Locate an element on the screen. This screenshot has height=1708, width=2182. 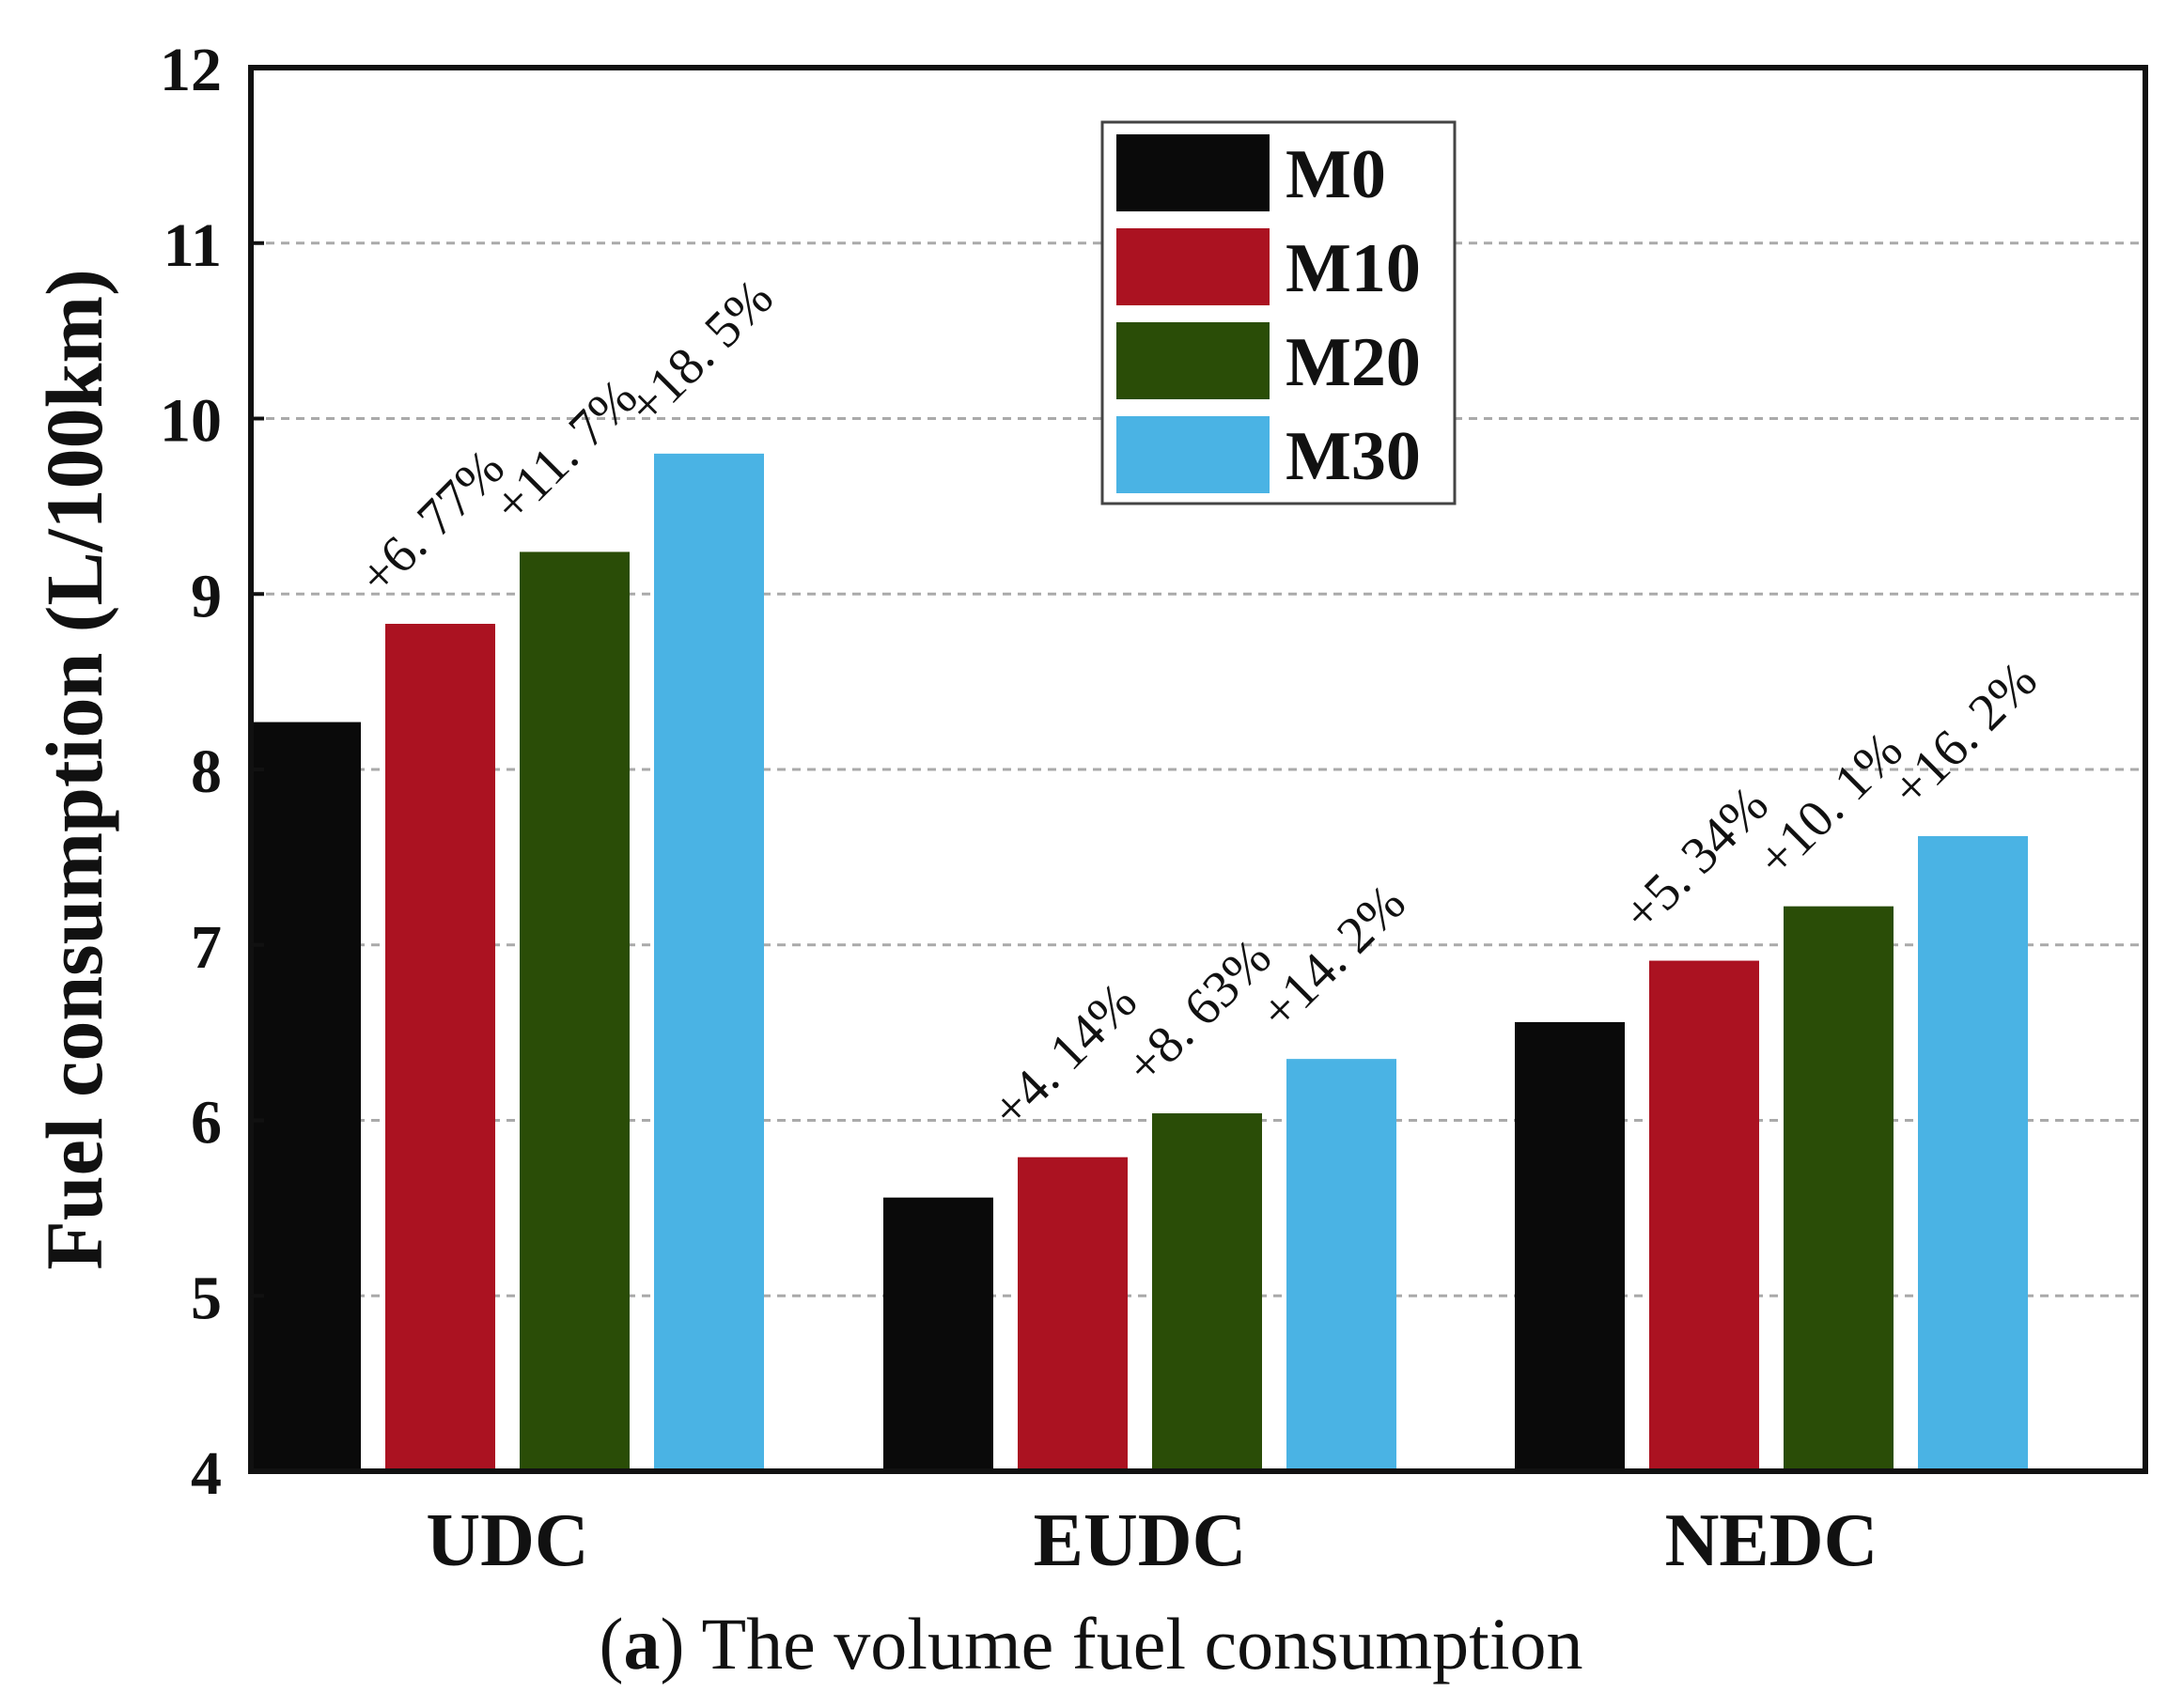
bar-m30-udc is located at coordinates (709, 962).